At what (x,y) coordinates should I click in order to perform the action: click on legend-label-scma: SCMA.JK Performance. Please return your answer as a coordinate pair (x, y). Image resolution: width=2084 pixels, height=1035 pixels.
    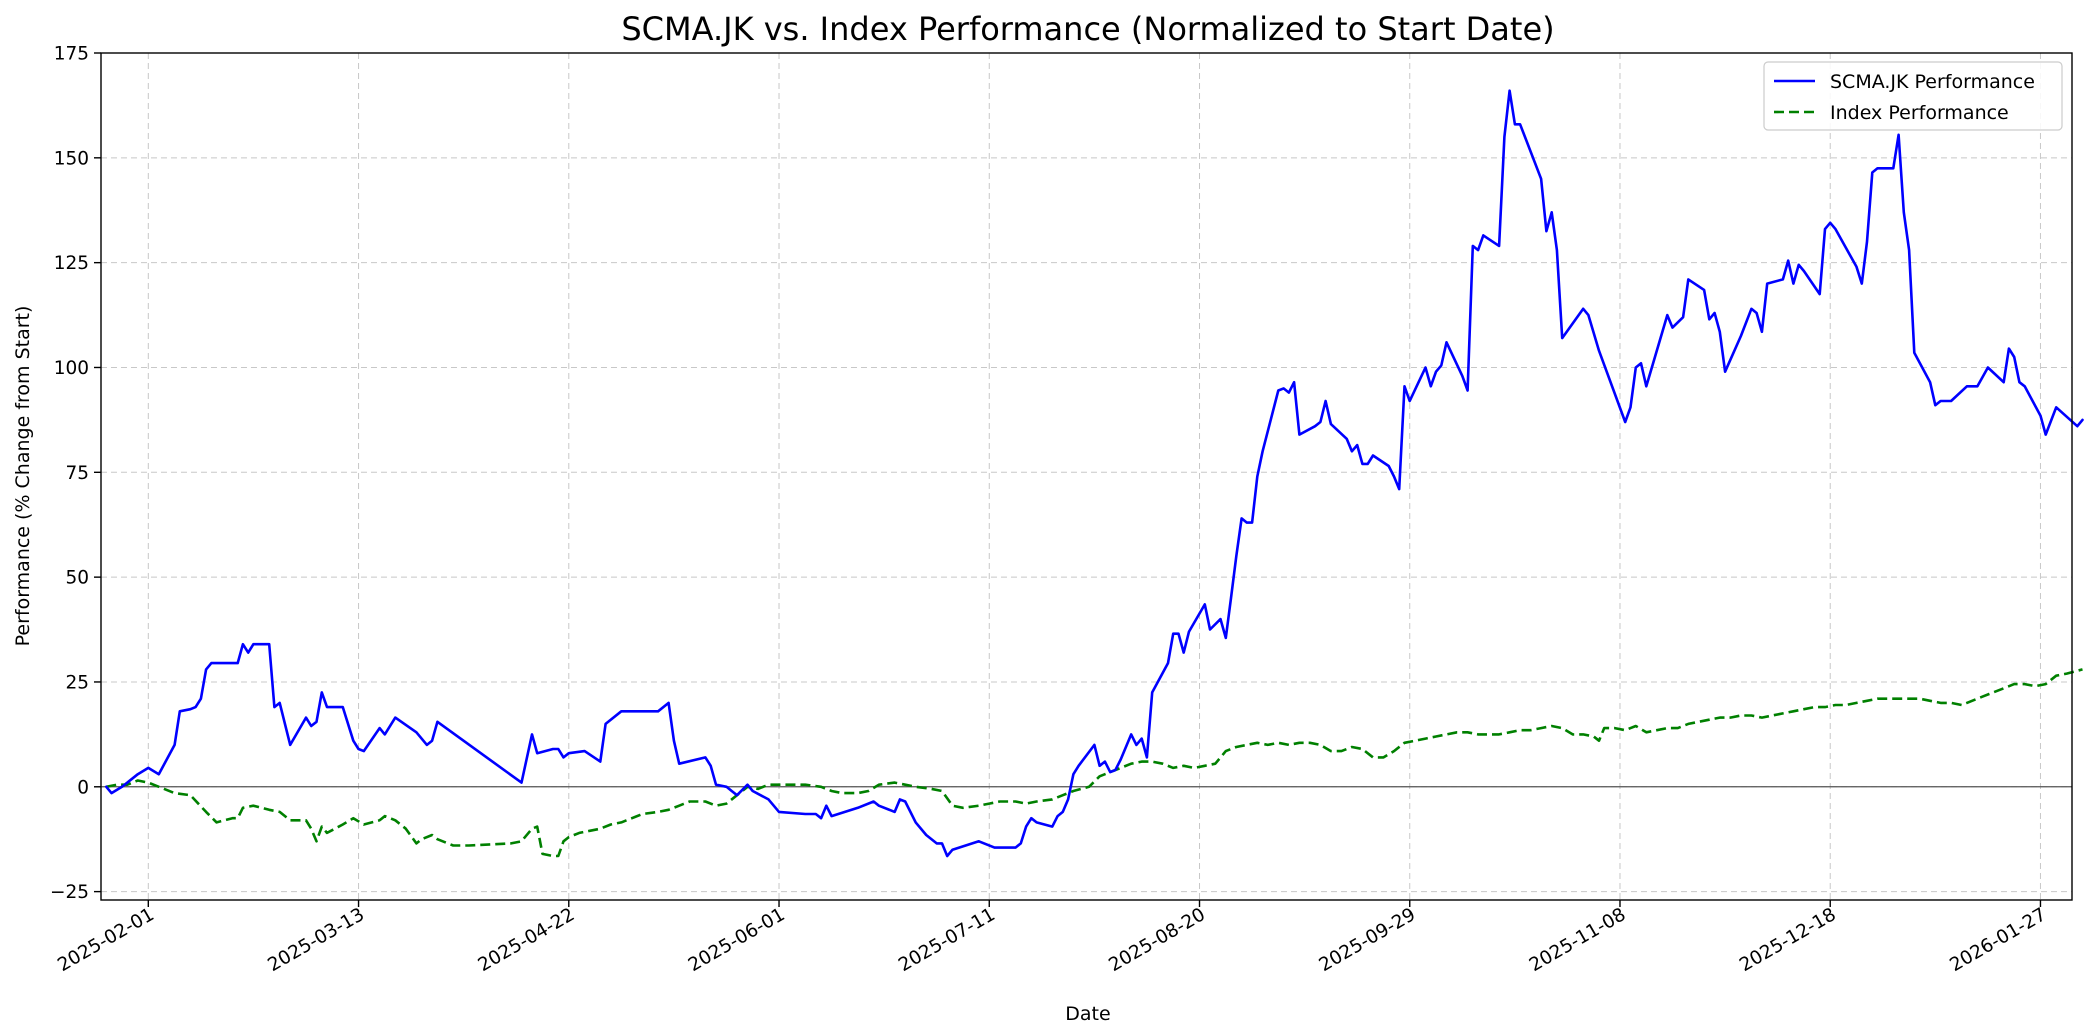
    Looking at the image, I should click on (1932, 82).